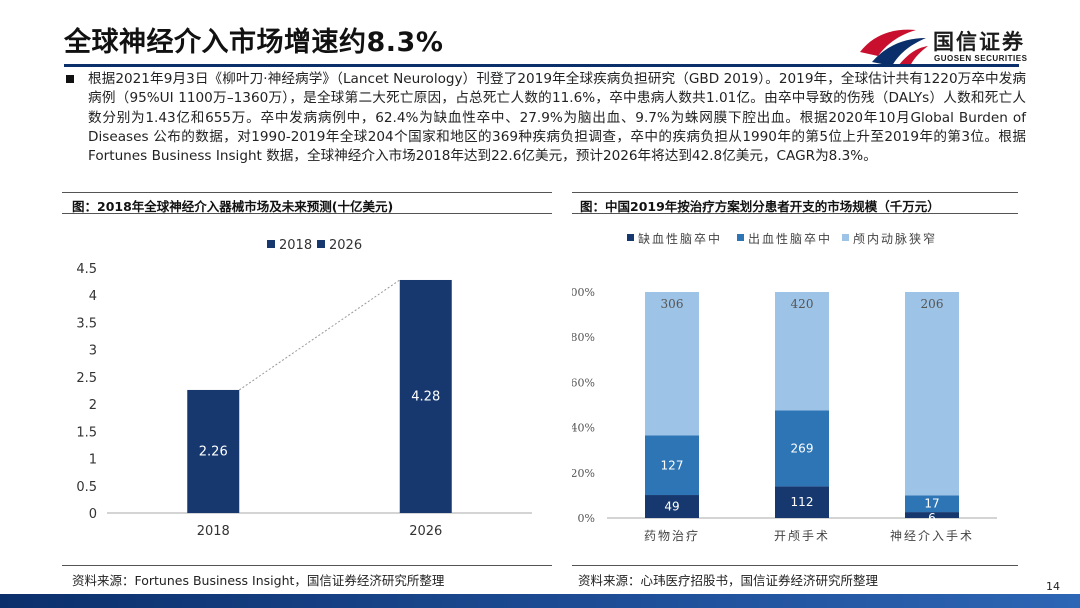 Image resolution: width=1080 pixels, height=608 pixels. What do you see at coordinates (254, 42) in the screenshot?
I see `page-title: 全球神经介入市场增速约8.3%` at bounding box center [254, 42].